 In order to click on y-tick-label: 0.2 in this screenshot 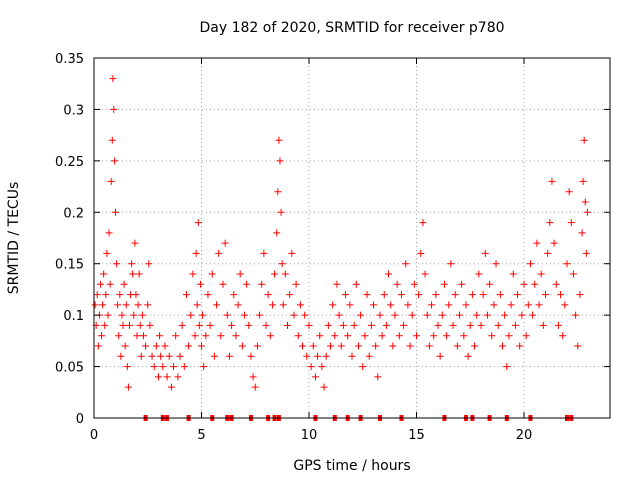, I will do `click(73, 213)`.